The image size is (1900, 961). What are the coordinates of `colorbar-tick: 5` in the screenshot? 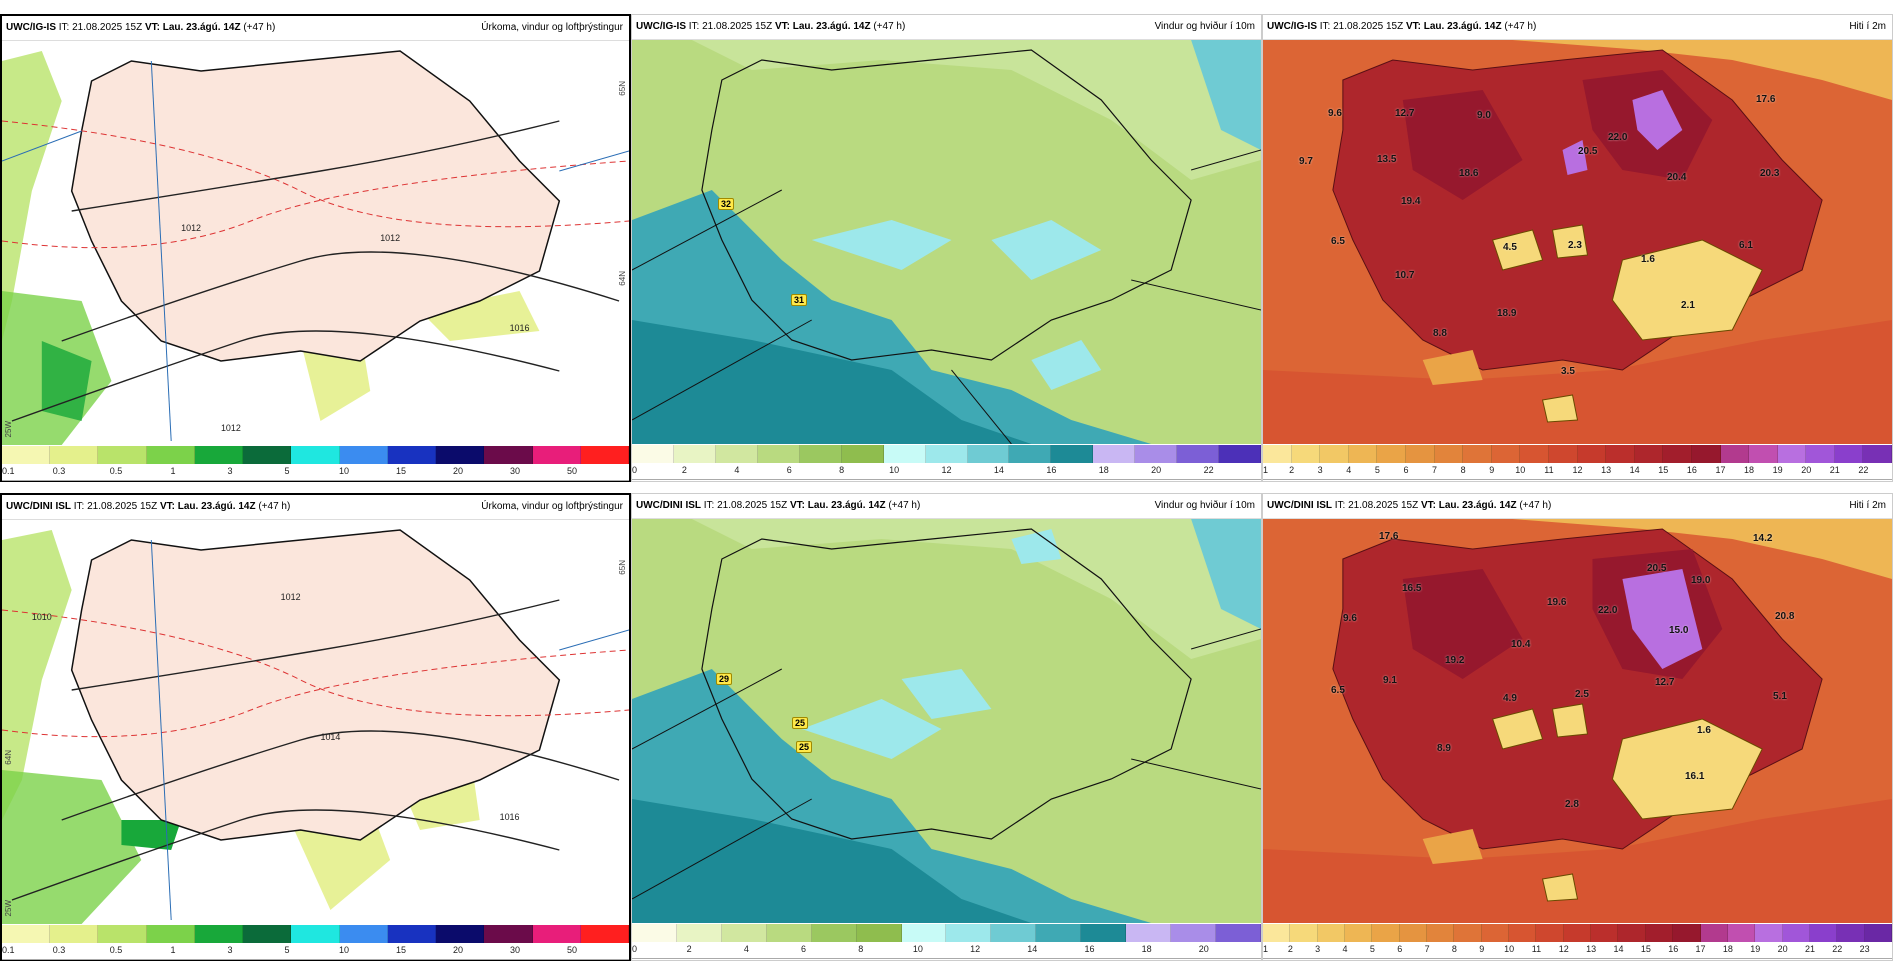 It's located at (287, 471).